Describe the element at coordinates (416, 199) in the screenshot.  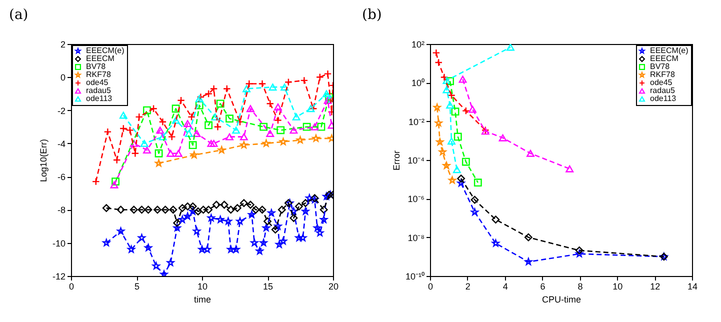
I see `y-tick-label: 10⁻⁶` at that location.